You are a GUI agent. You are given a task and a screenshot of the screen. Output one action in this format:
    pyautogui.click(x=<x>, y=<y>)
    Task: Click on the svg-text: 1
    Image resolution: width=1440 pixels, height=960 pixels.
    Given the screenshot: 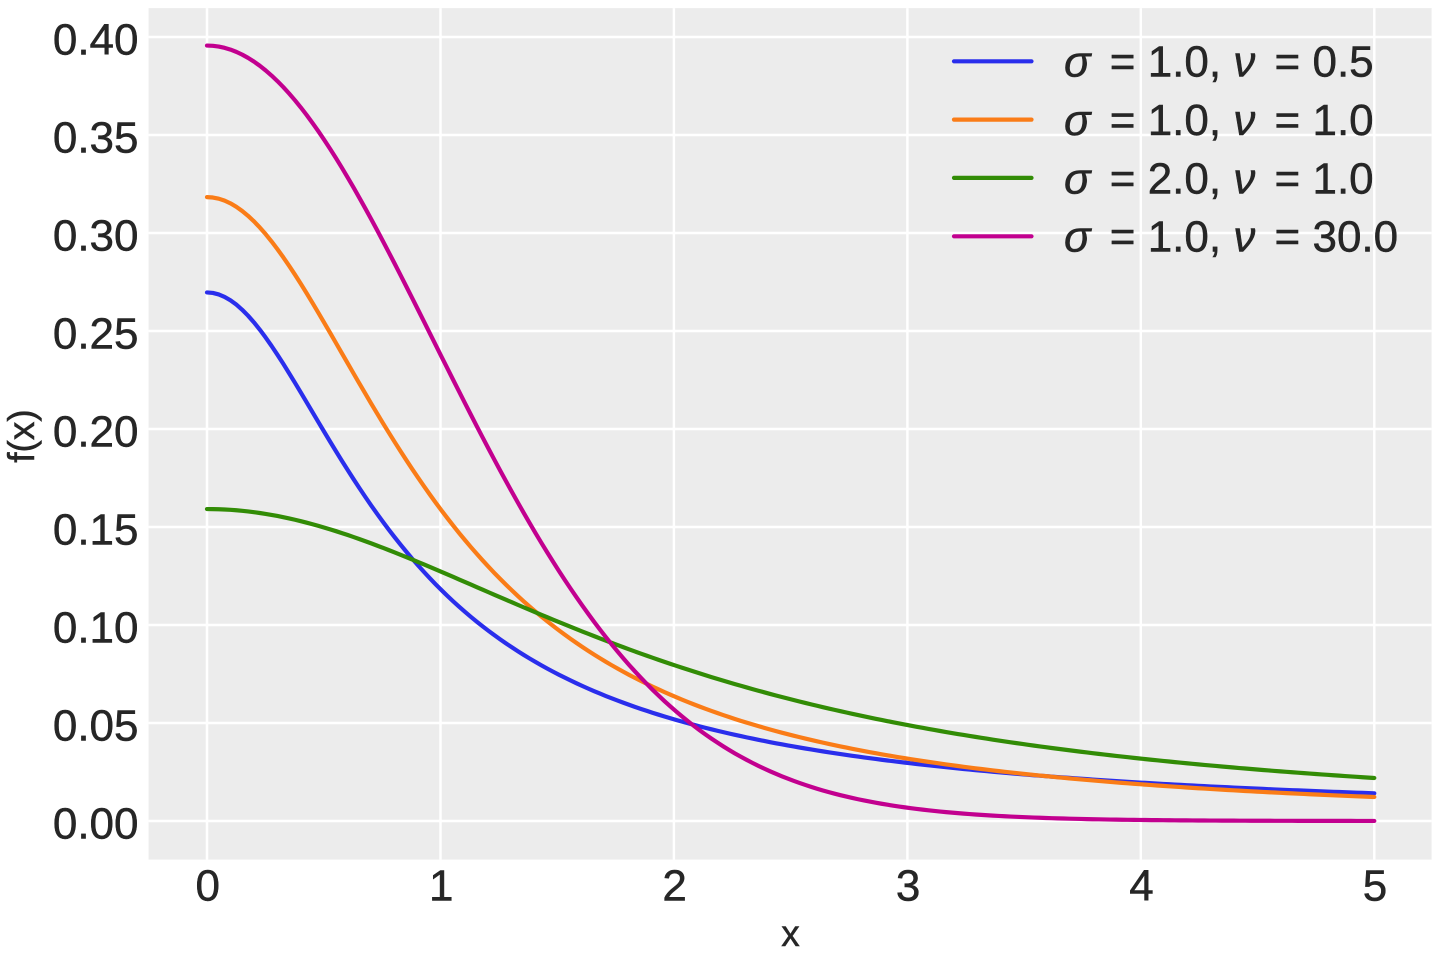 What is the action you would take?
    pyautogui.click(x=441, y=885)
    